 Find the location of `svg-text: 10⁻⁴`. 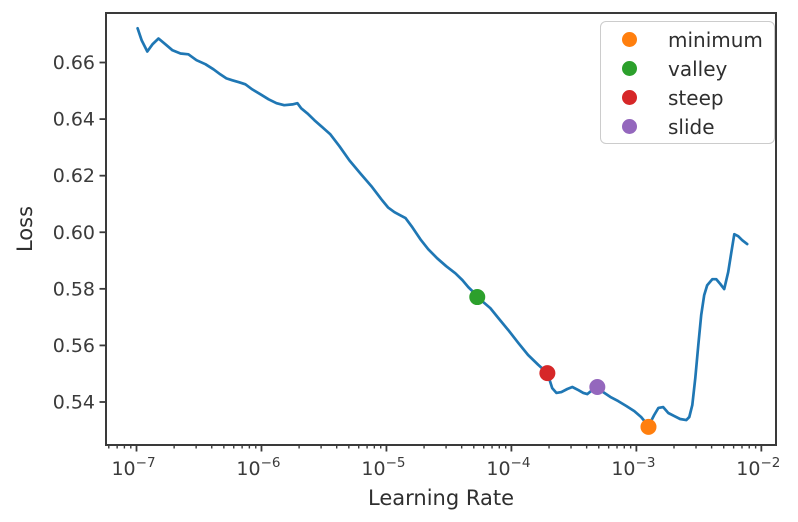

svg-text: 10⁻⁴ is located at coordinates (508, 467).